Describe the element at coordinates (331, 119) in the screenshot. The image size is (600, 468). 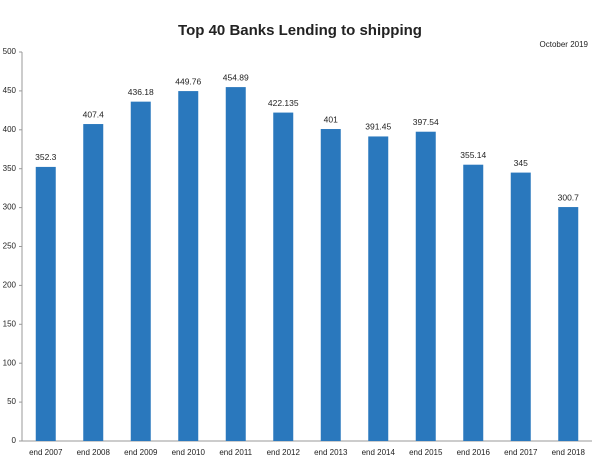
I see `data-label: 401` at that location.